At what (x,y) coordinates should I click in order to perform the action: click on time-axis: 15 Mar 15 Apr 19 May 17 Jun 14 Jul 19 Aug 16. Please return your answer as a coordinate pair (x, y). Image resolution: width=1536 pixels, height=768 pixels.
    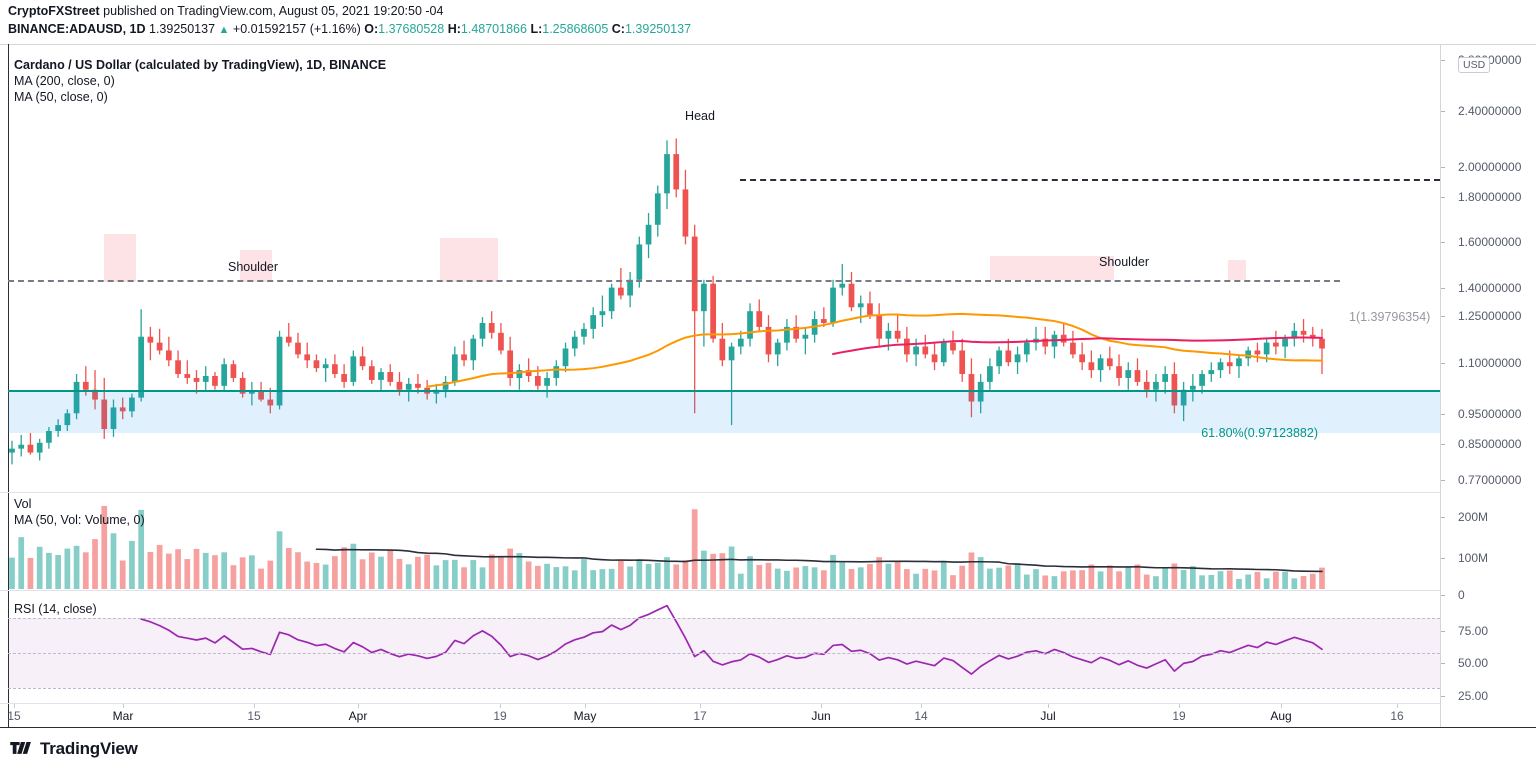
    Looking at the image, I should click on (720, 716).